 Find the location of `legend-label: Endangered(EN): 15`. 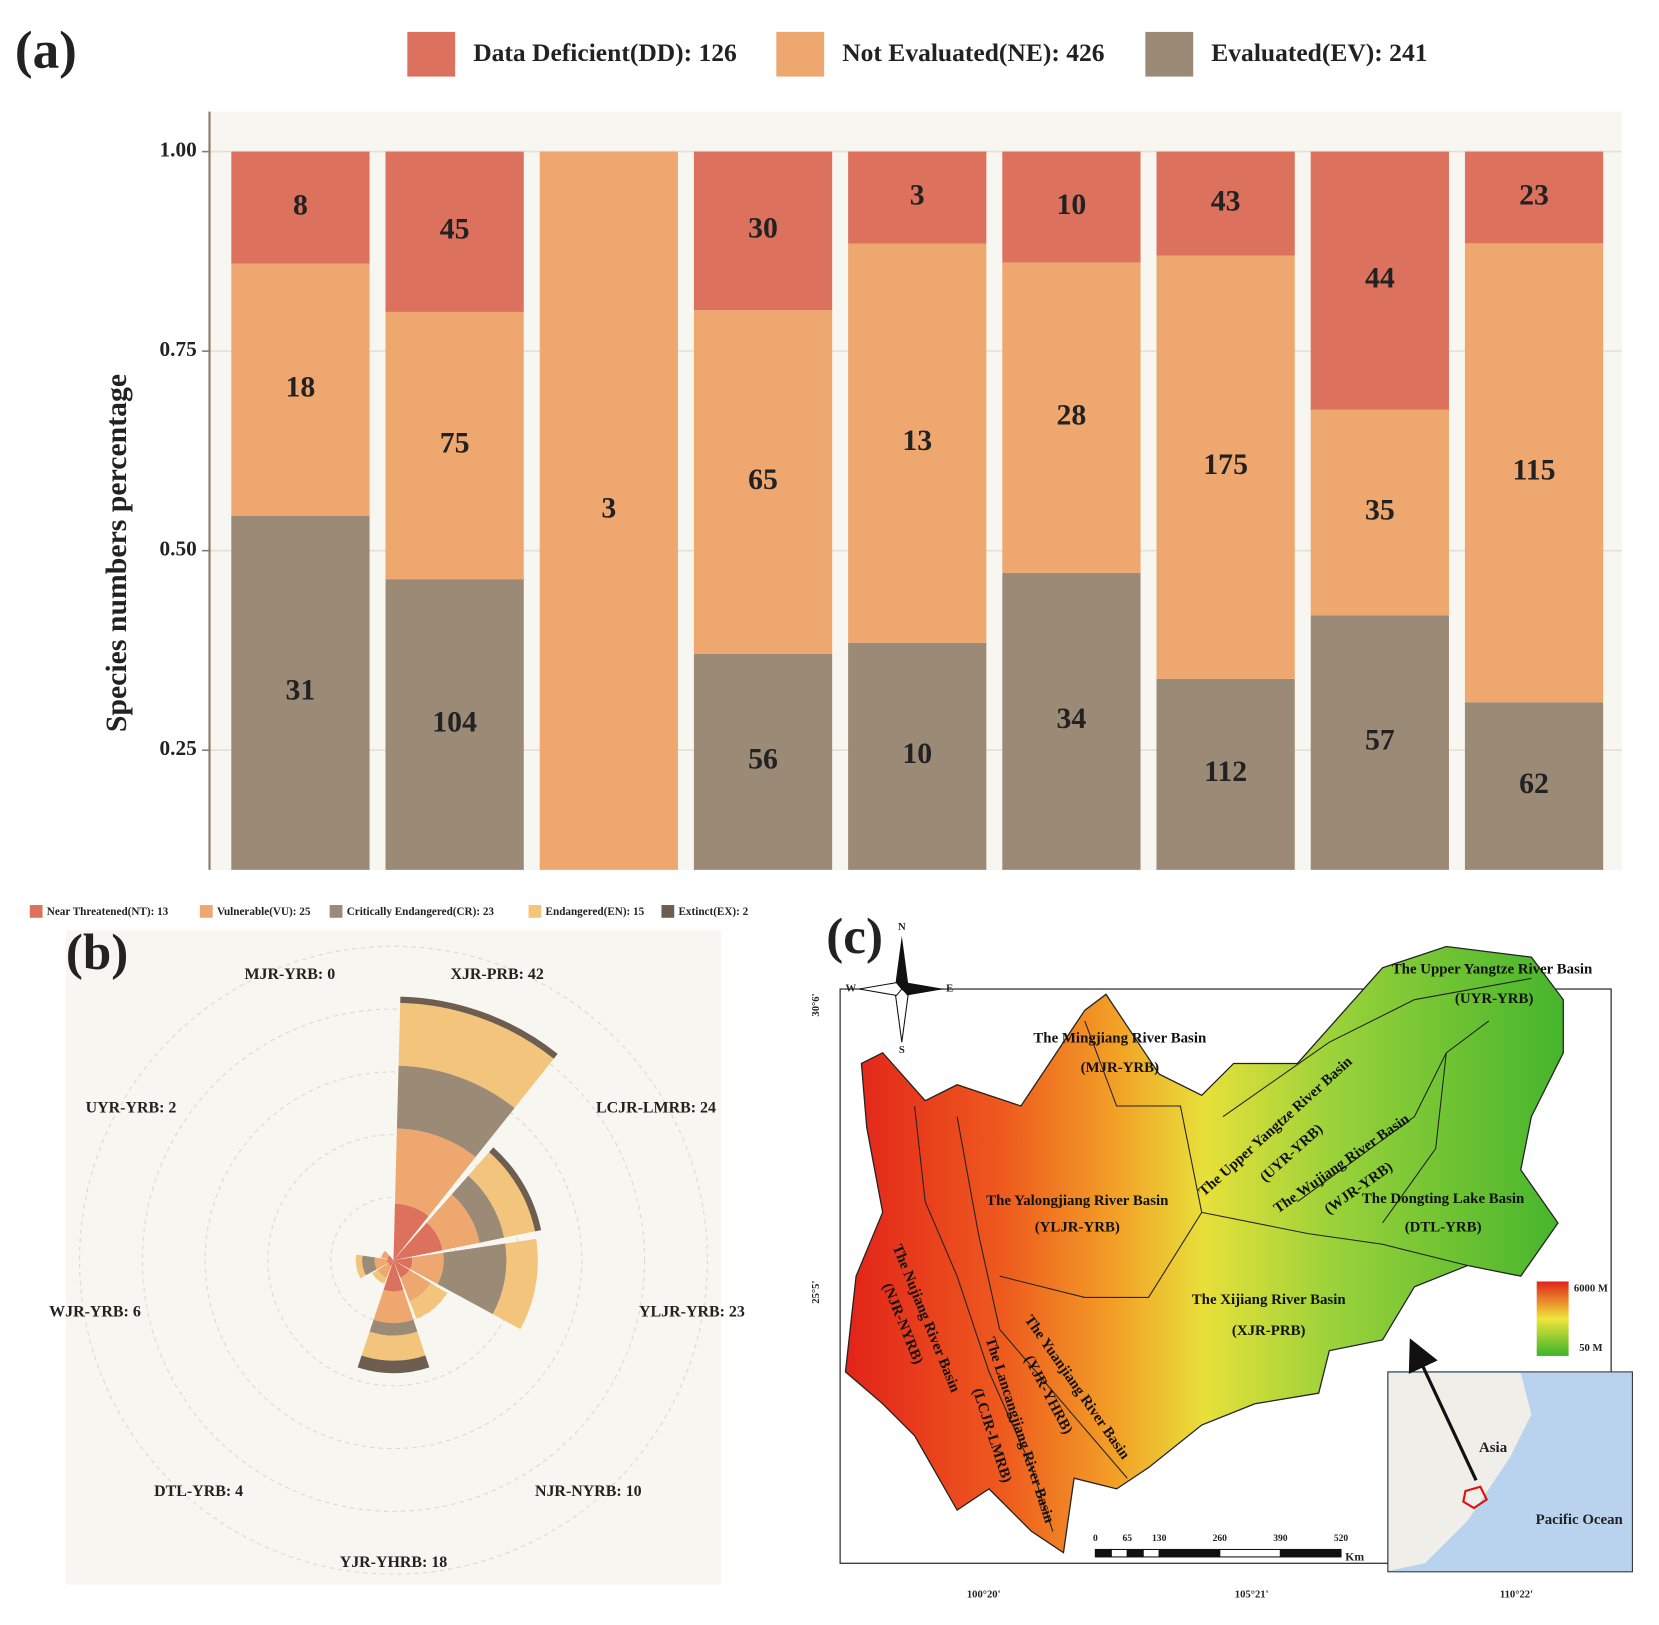

legend-label: Endangered(EN): 15 is located at coordinates (595, 912).